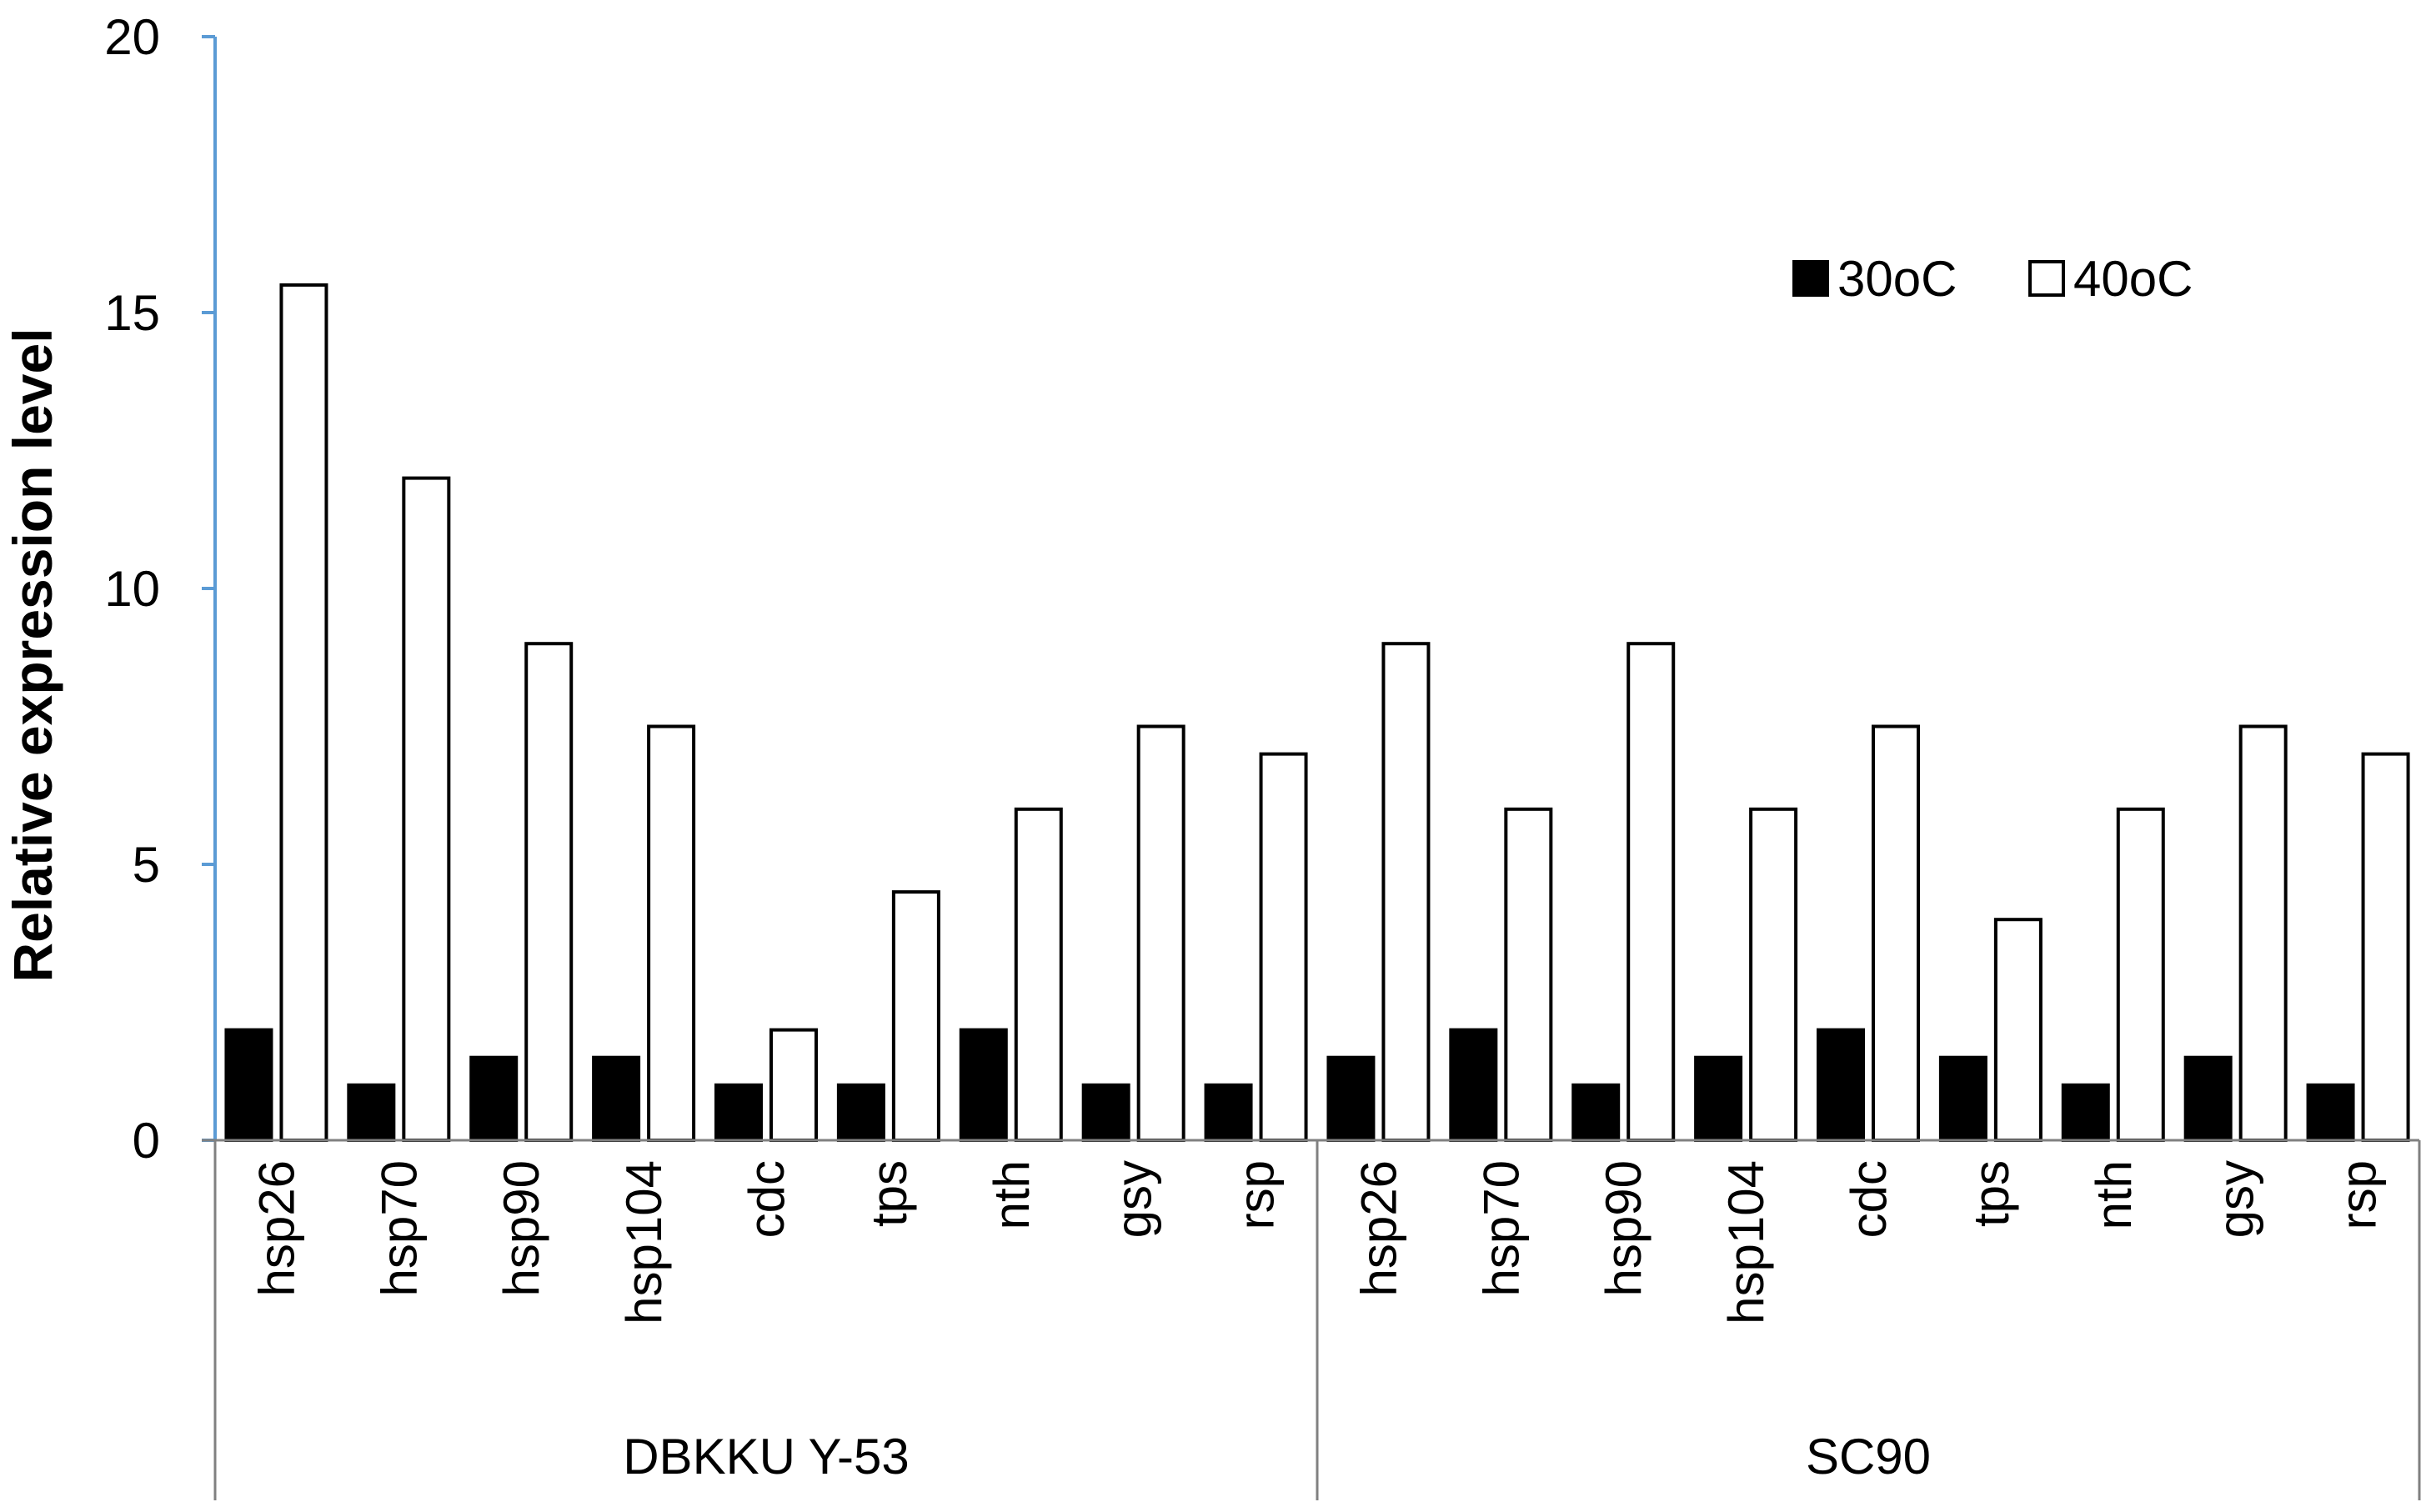 The width and height of the screenshot is (2426, 1512). What do you see at coordinates (132, 313) in the screenshot?
I see `y-tick-label: 15` at bounding box center [132, 313].